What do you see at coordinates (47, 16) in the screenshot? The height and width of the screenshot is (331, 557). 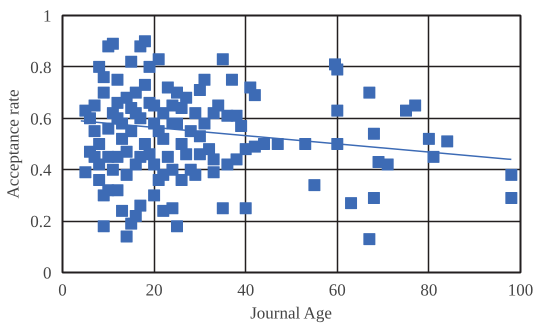 I see `y-tick-label: 1` at bounding box center [47, 16].